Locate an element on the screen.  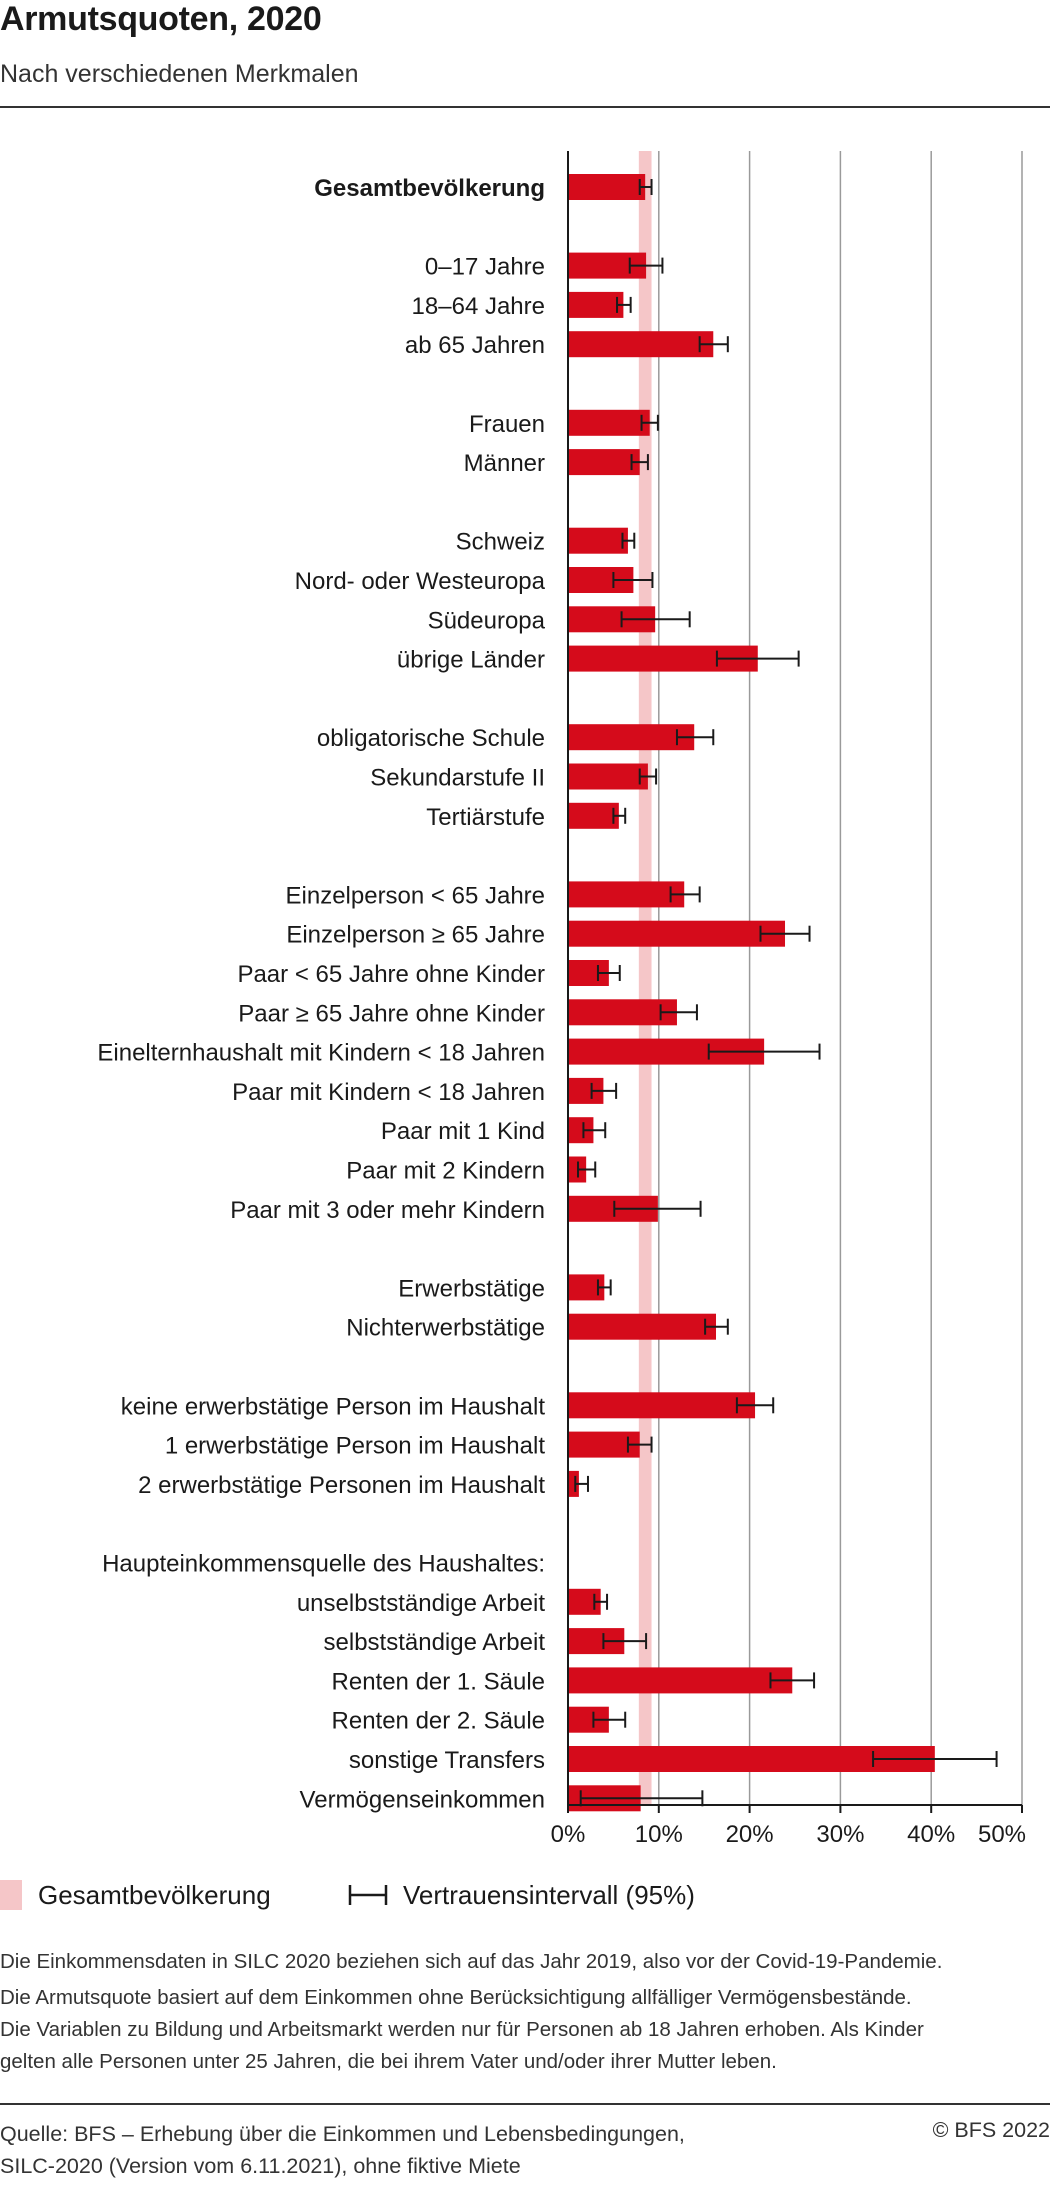
category-label: 1 erwerbstätige Person im Haushalt is located at coordinates (355, 1446).